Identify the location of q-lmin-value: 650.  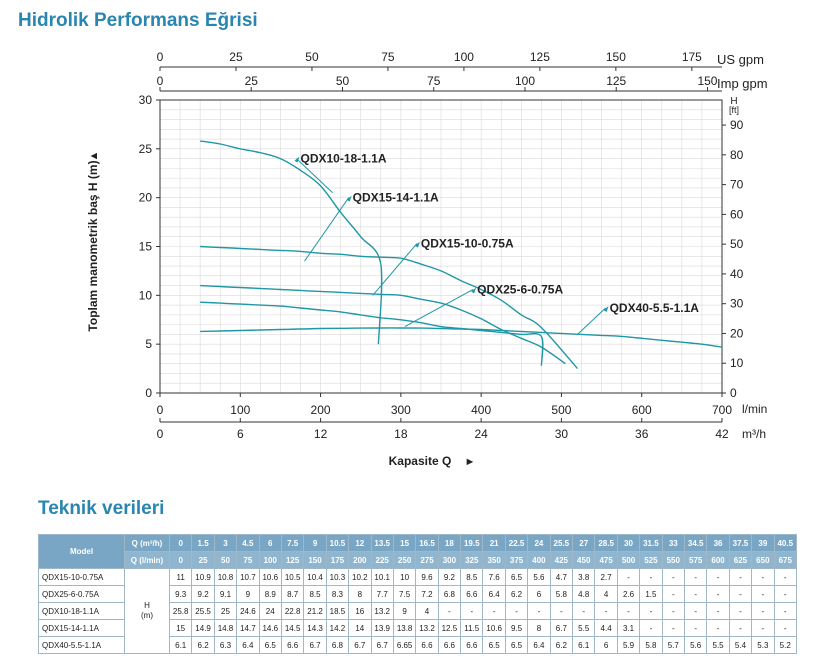
(763, 560).